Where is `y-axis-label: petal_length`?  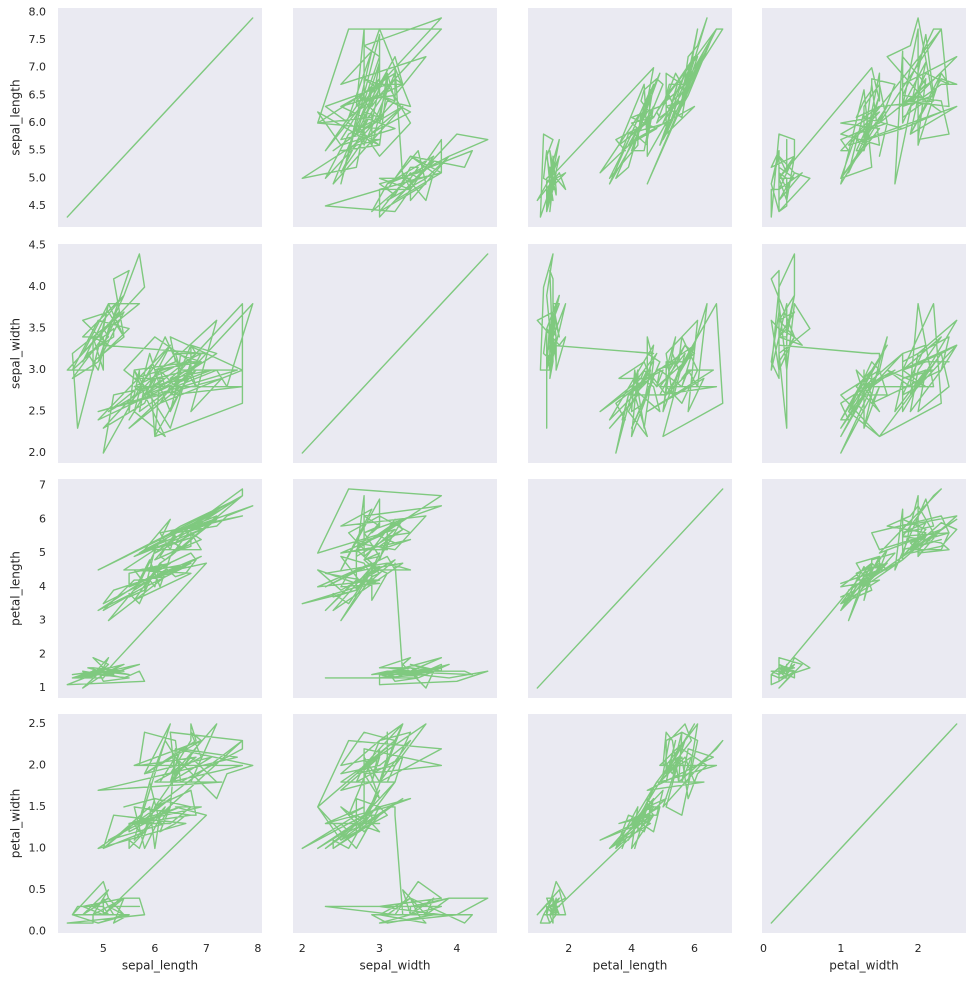
y-axis-label: petal_length is located at coordinates (16, 588).